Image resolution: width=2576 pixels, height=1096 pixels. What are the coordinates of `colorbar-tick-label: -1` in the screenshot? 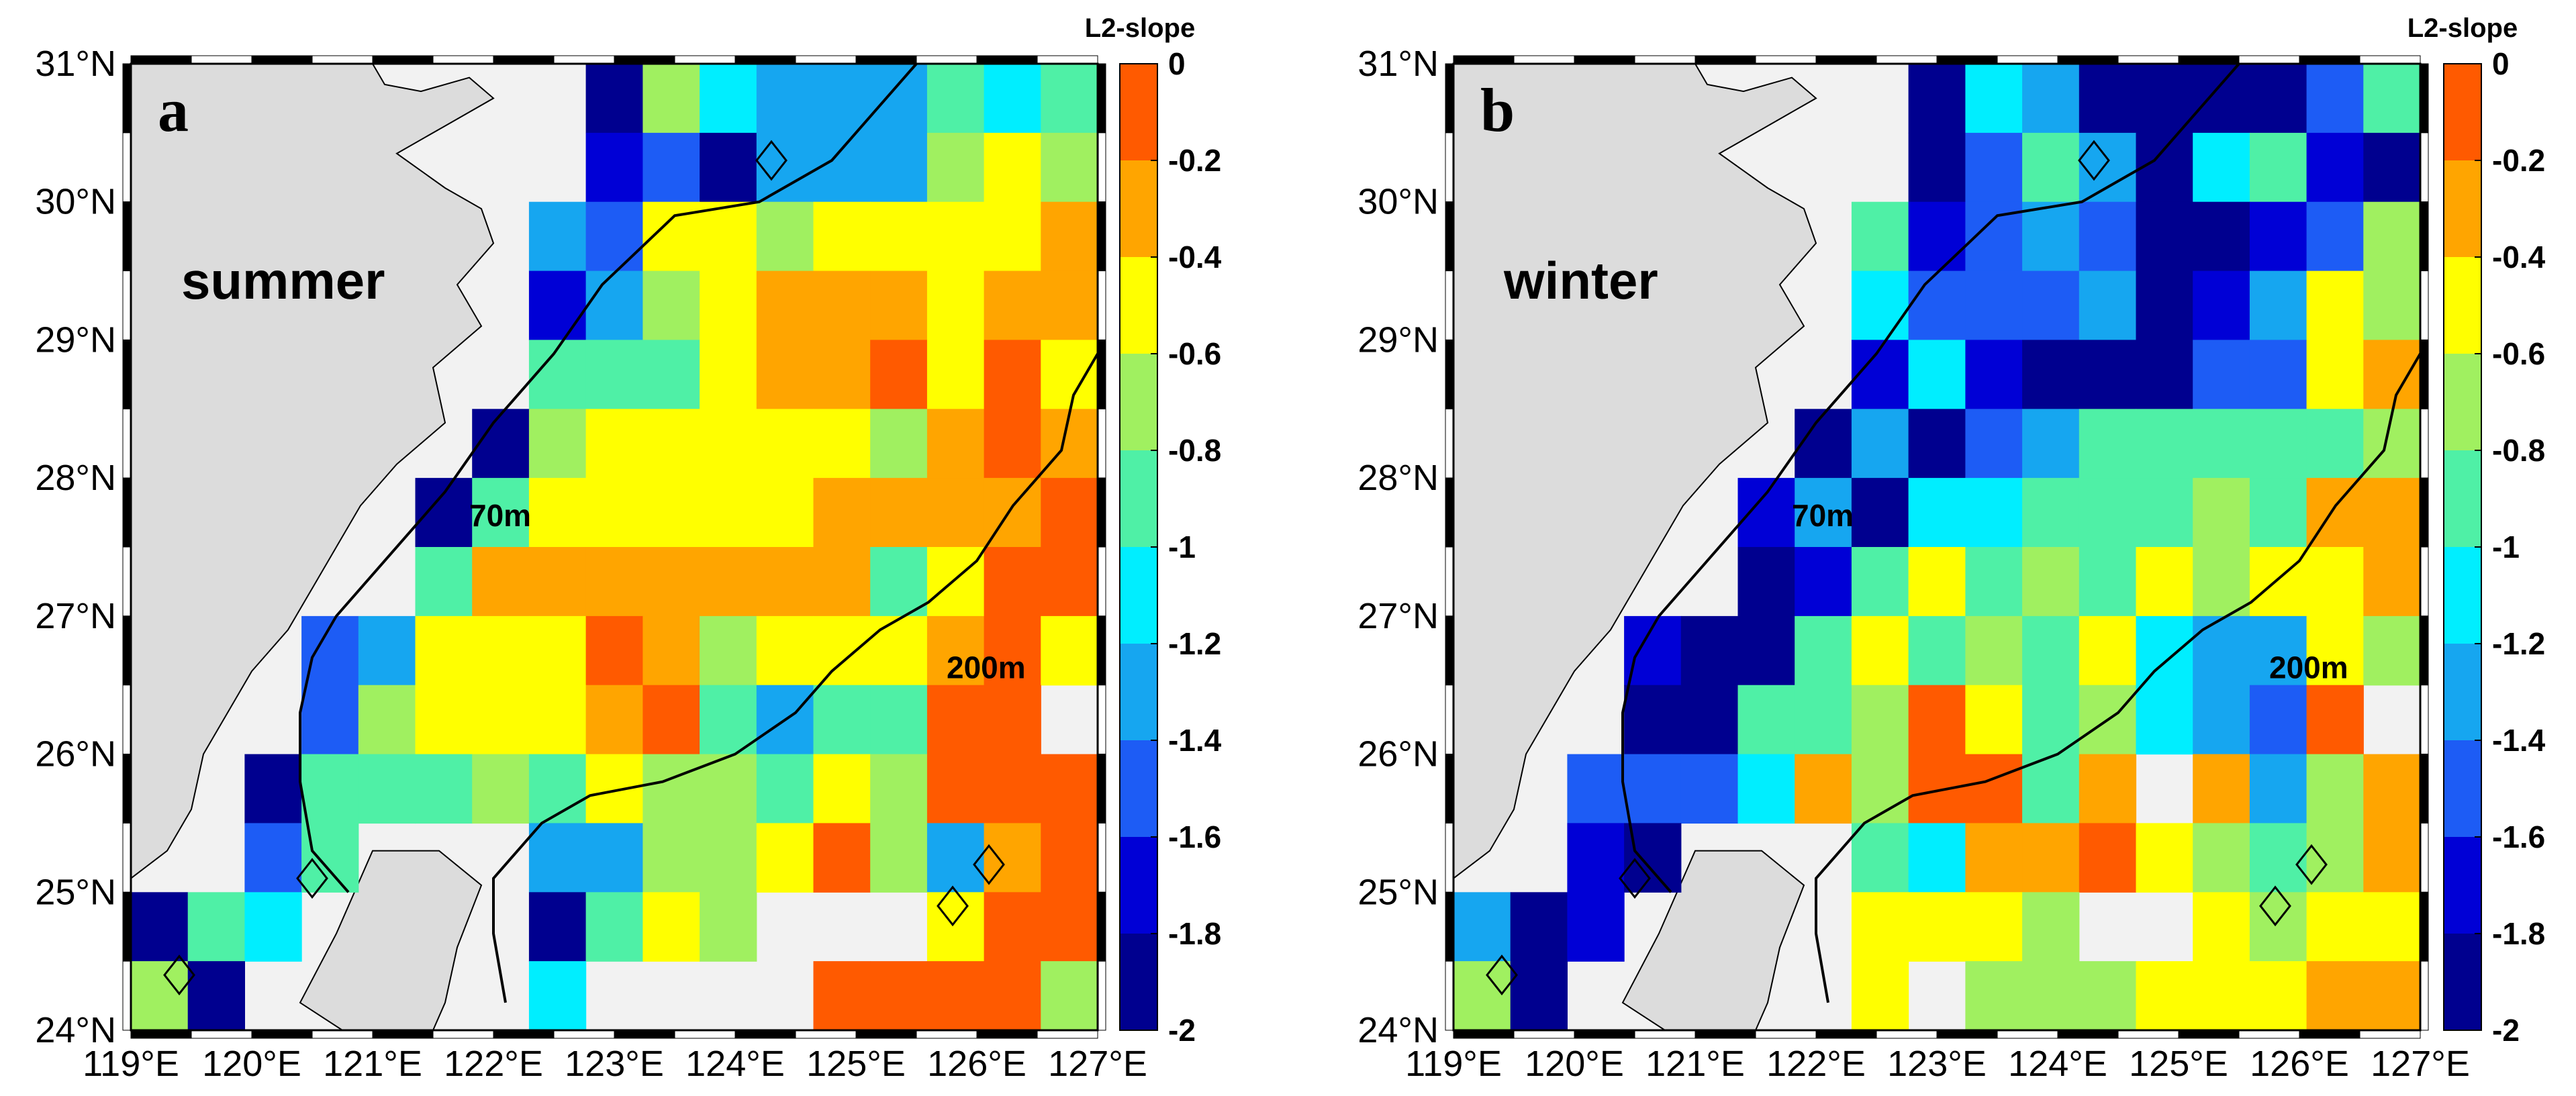 It's located at (2506, 547).